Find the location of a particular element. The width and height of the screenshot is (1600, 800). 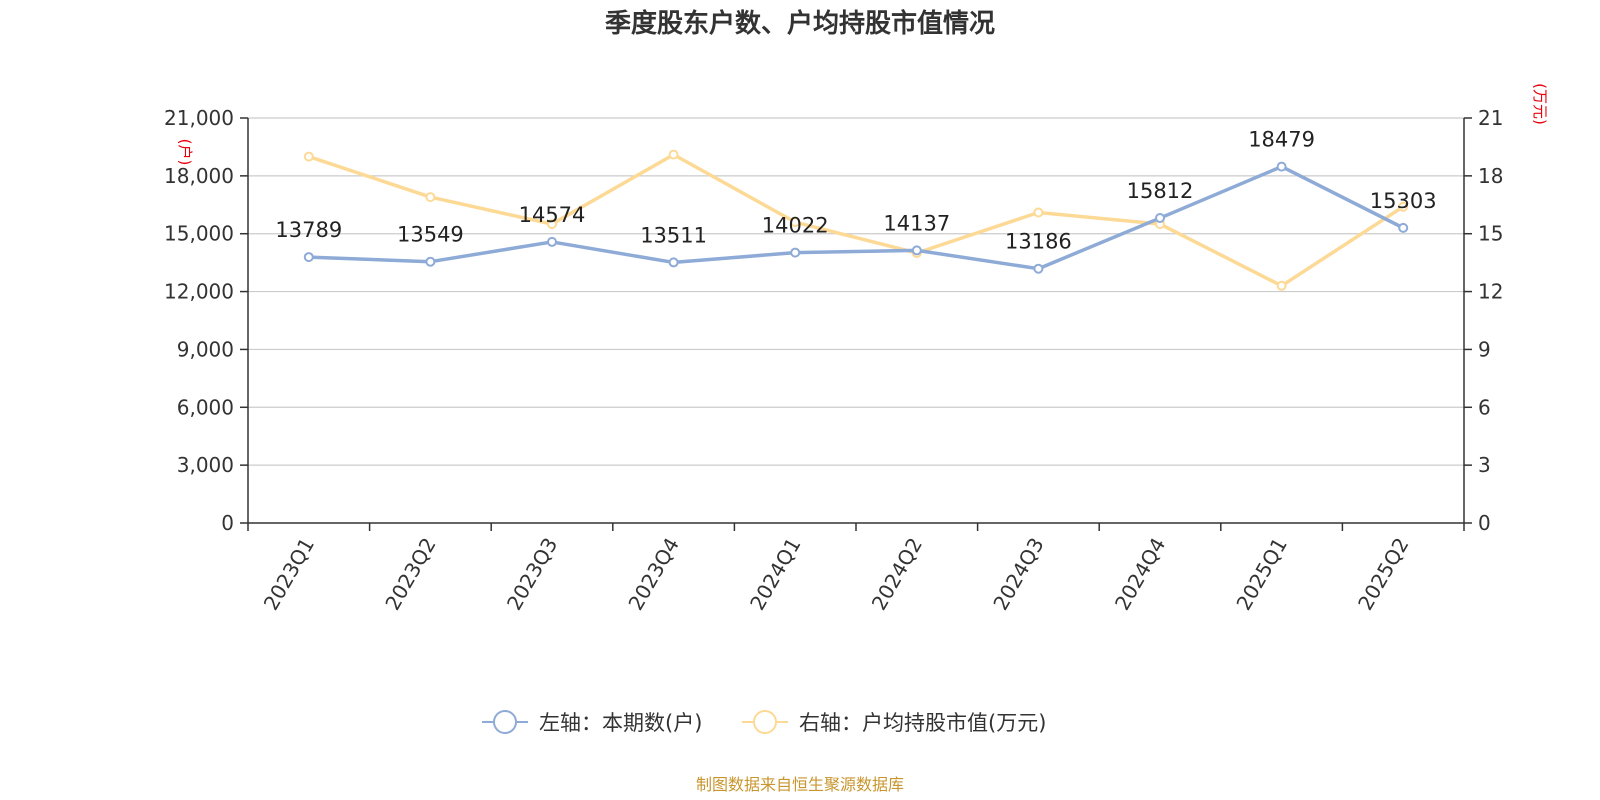

legend-label-left: 左轴：本期数(户) is located at coordinates (620, 723).